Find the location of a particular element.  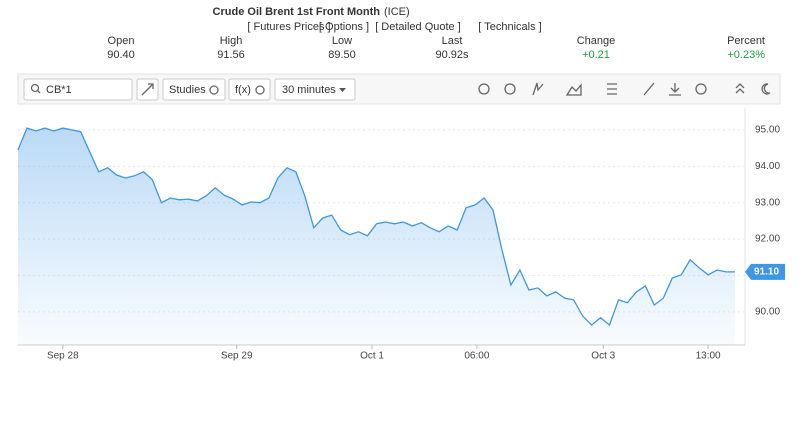

y-tick-label: 94.00 is located at coordinates (767, 166).